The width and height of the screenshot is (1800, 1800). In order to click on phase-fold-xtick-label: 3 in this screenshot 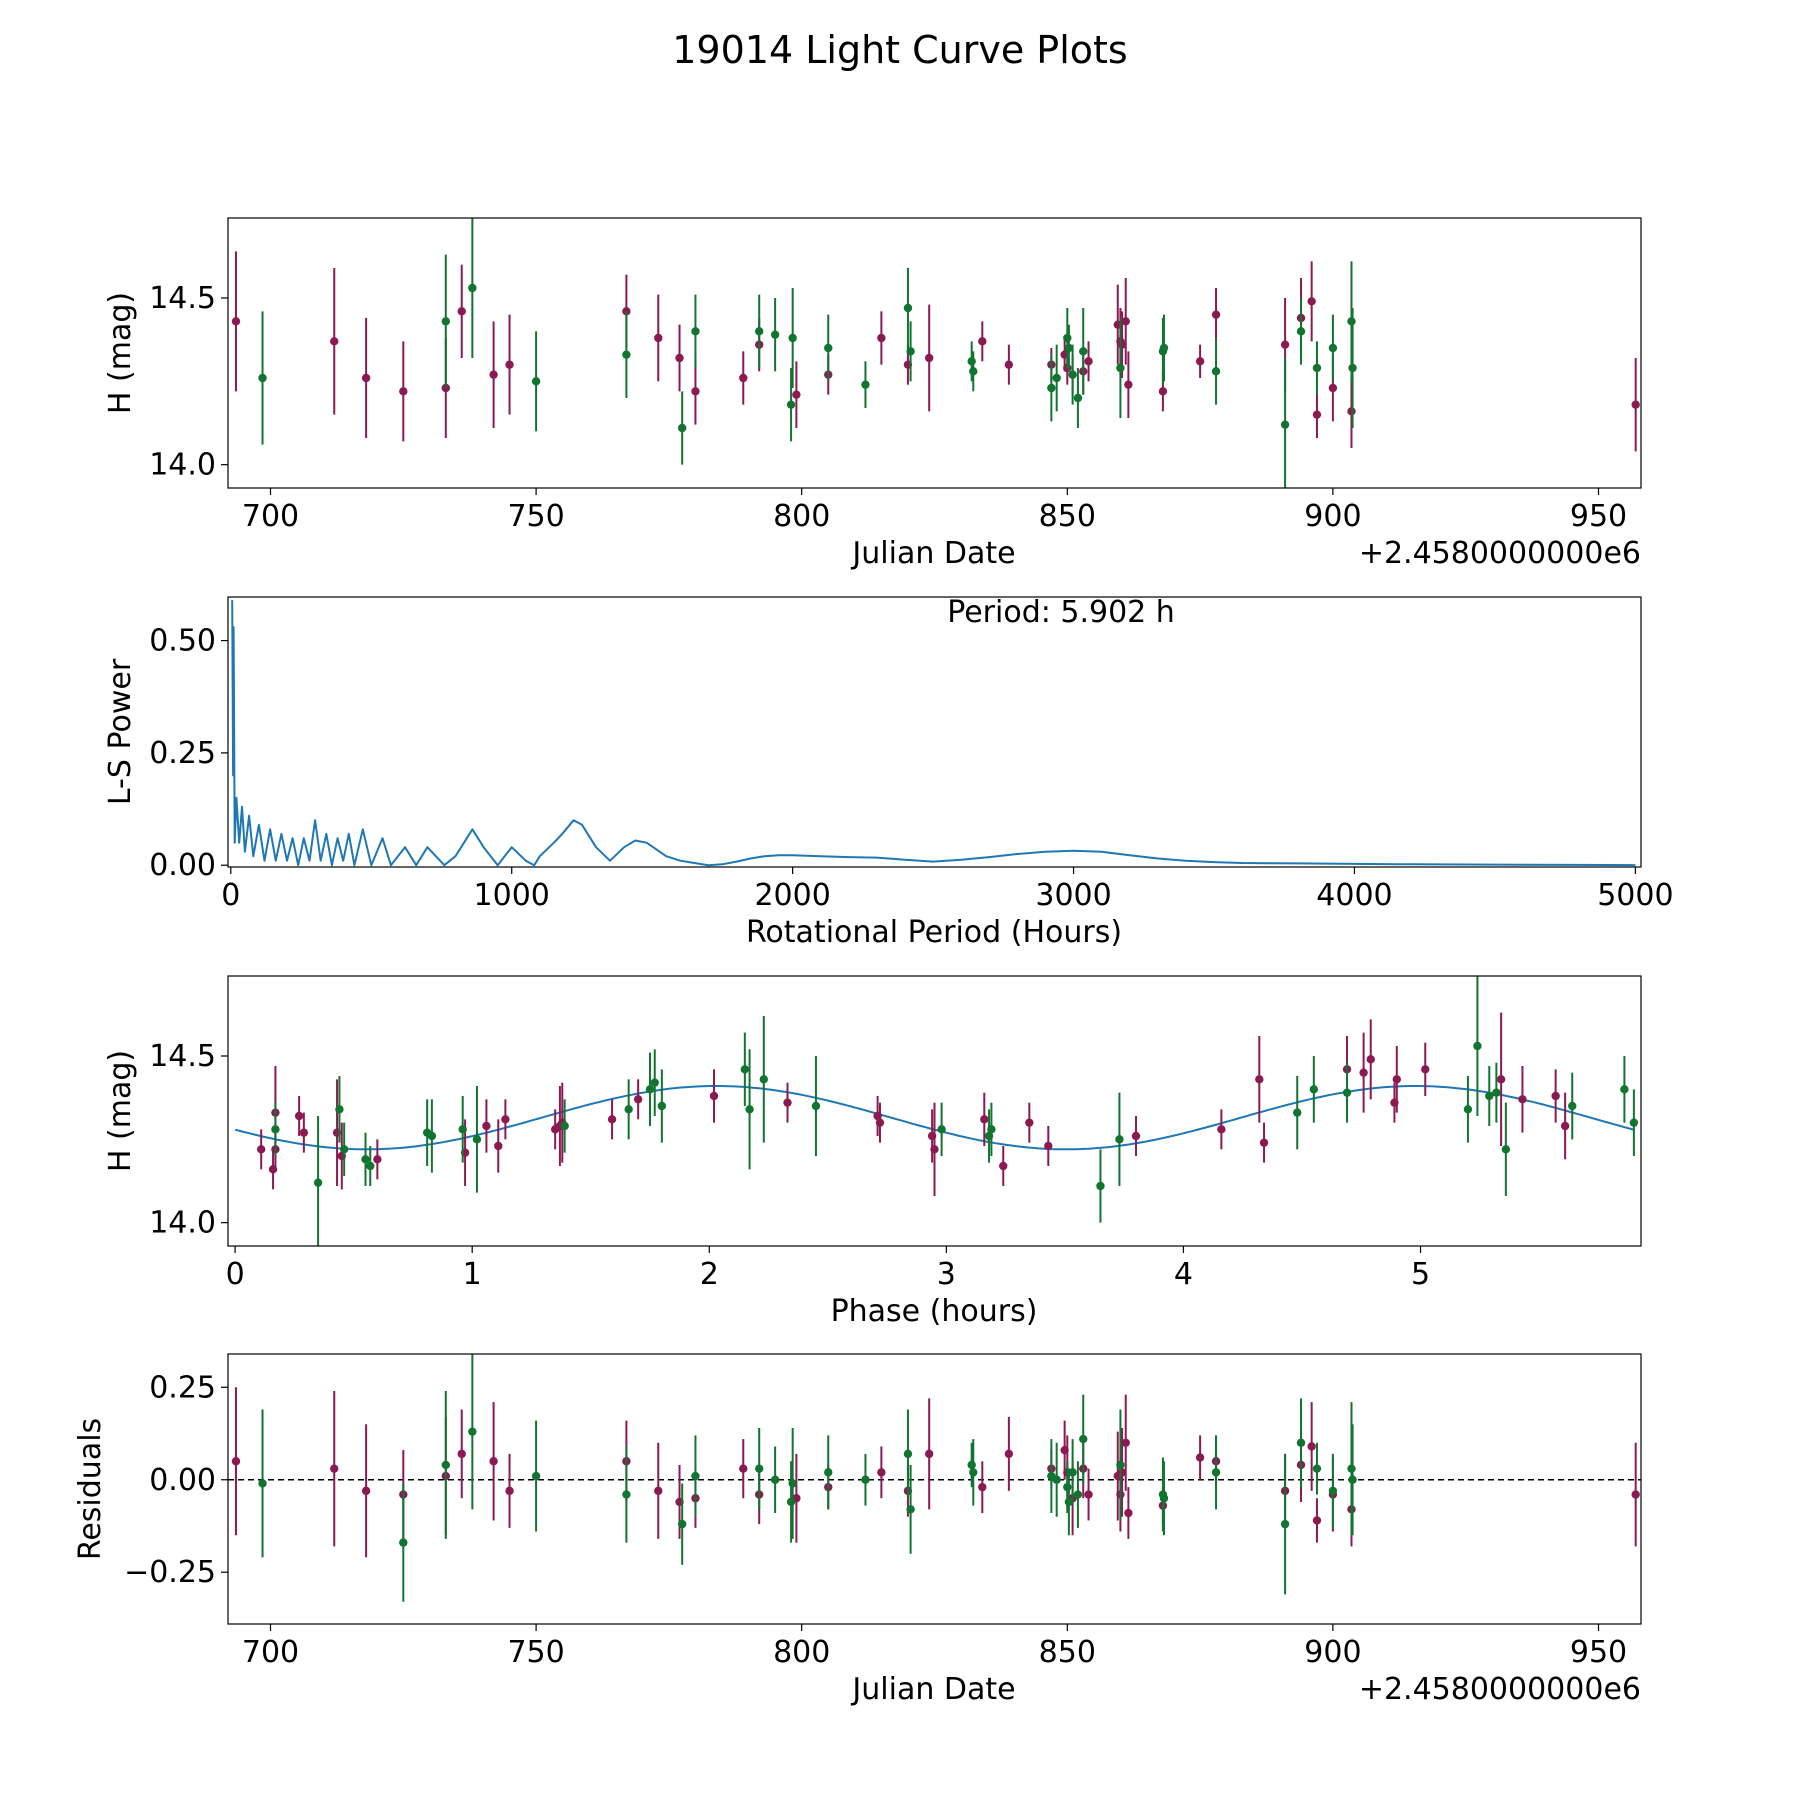, I will do `click(946, 1274)`.